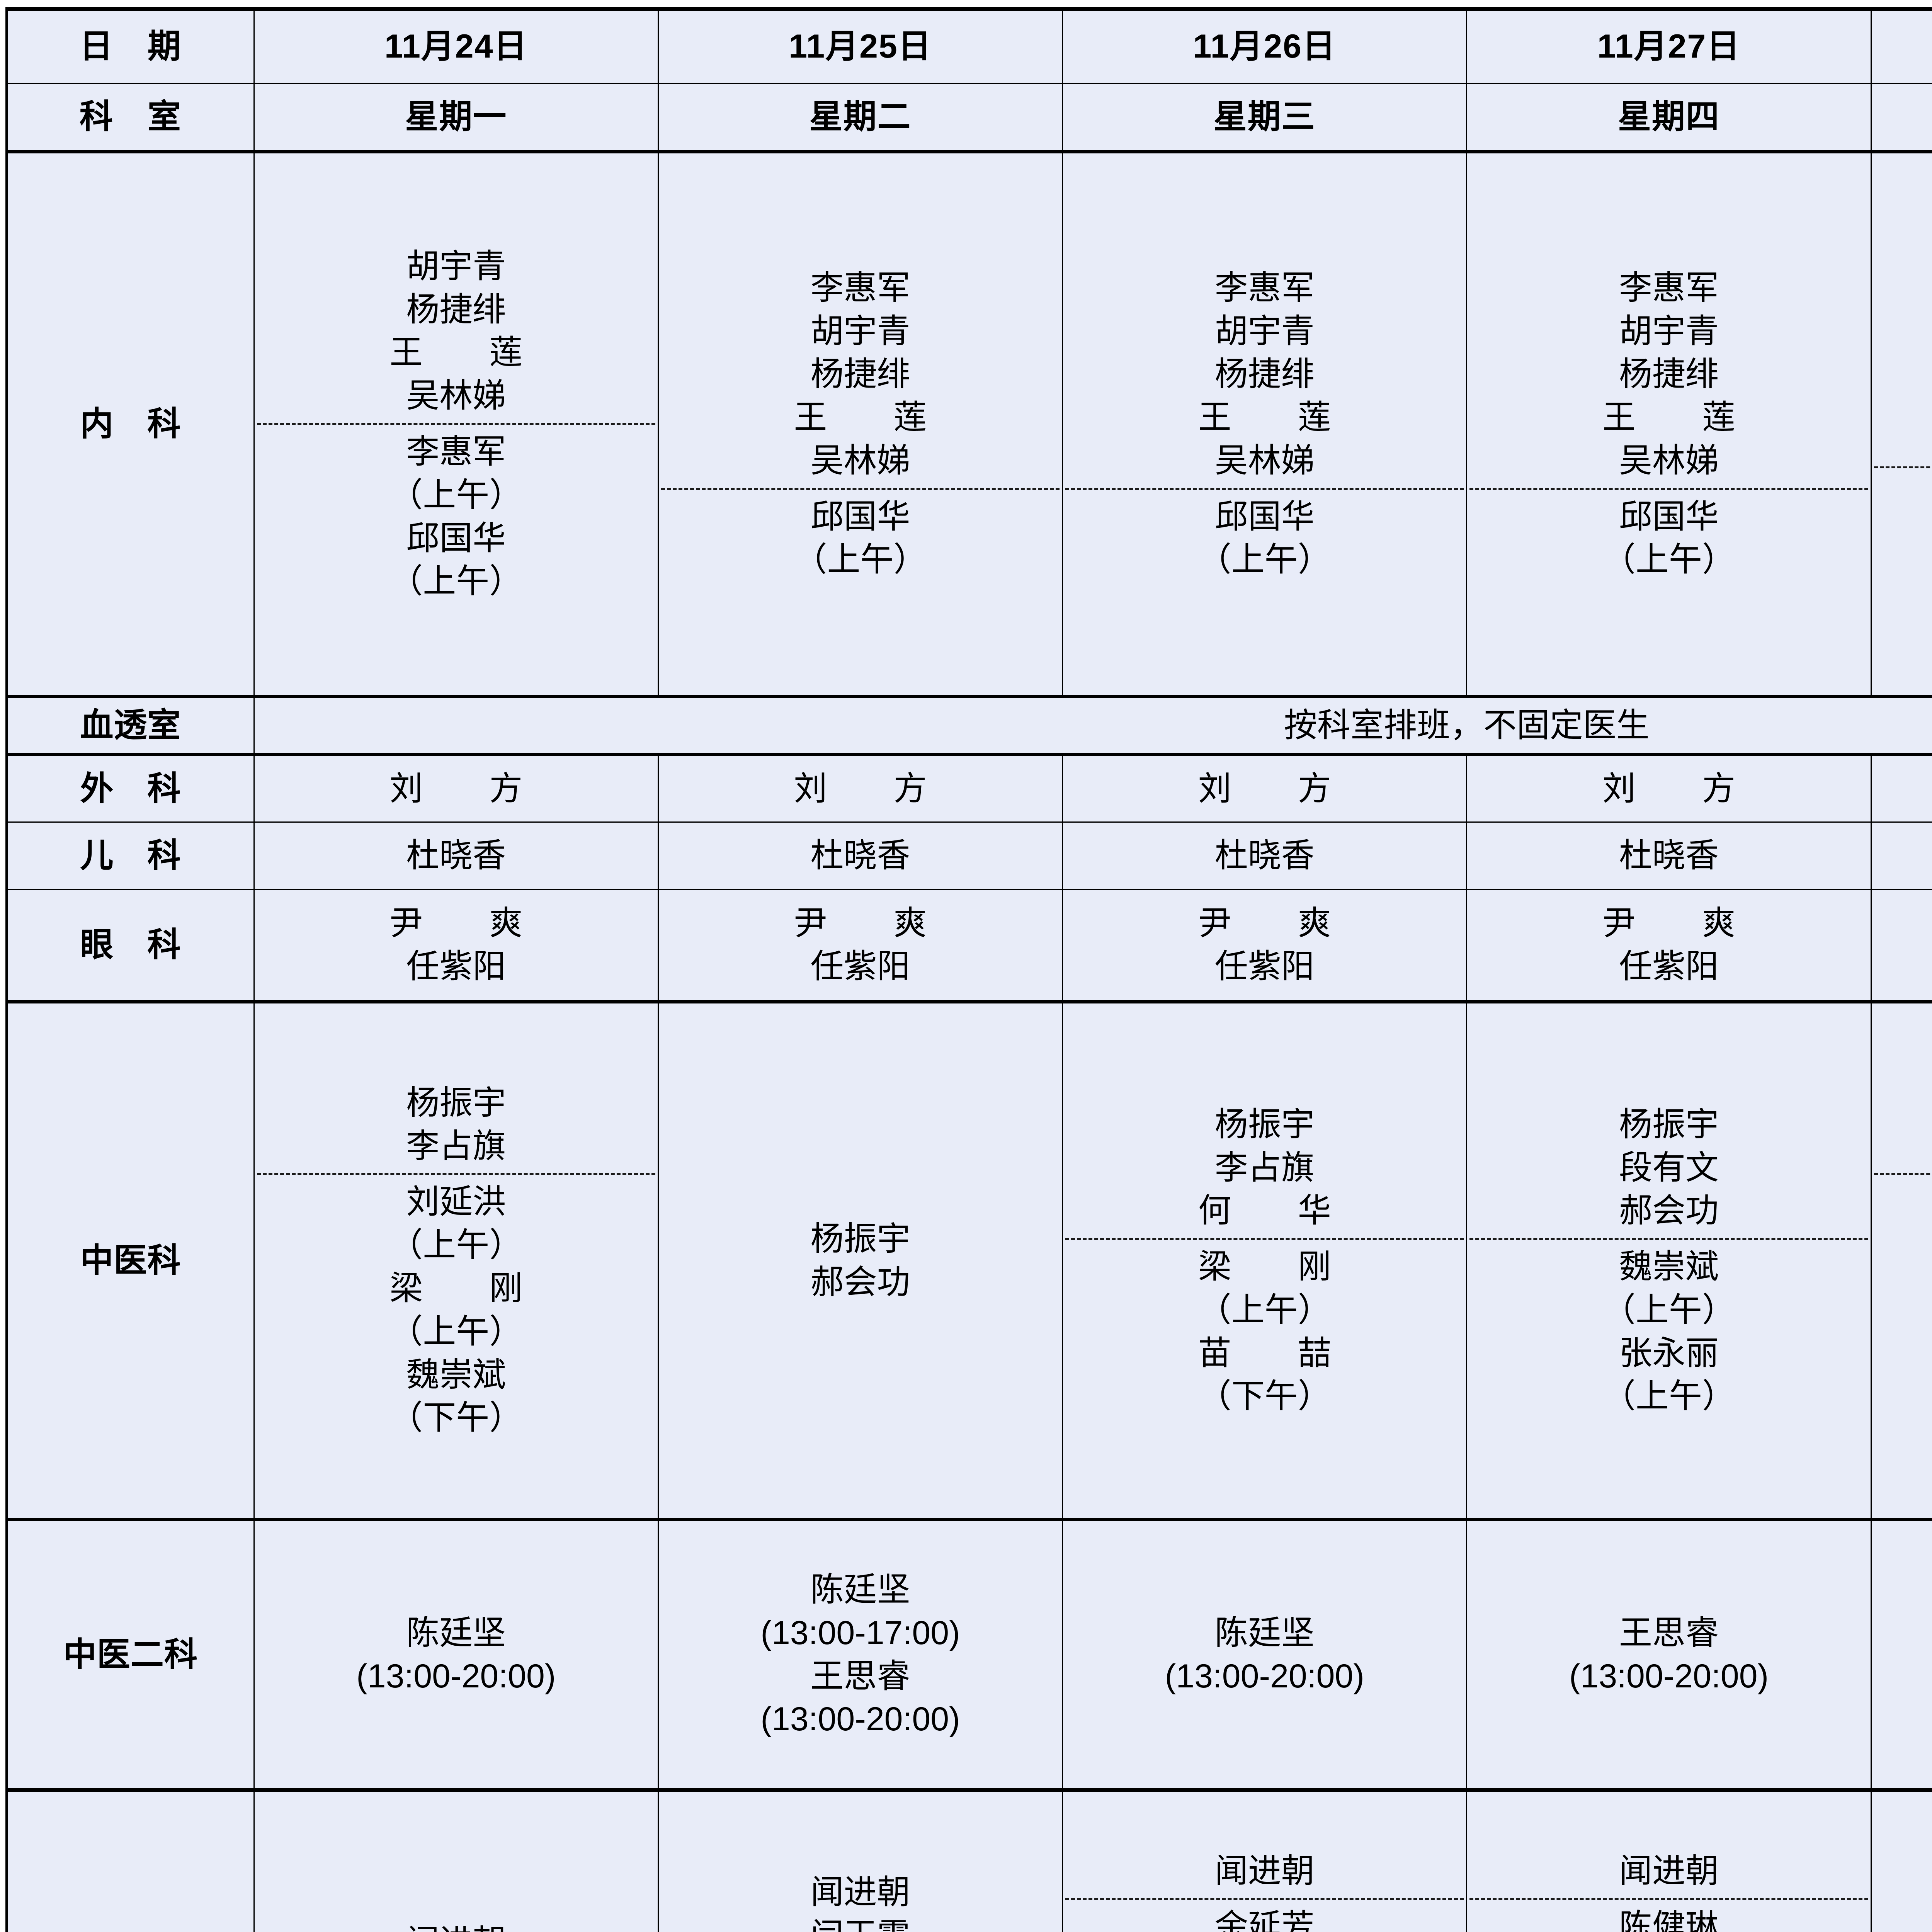  What do you see at coordinates (860, 1860) in the screenshot?
I see `cell-xueyeke-tue: 闻进朝闫玉霞 李渤涛（上午）` at bounding box center [860, 1860].